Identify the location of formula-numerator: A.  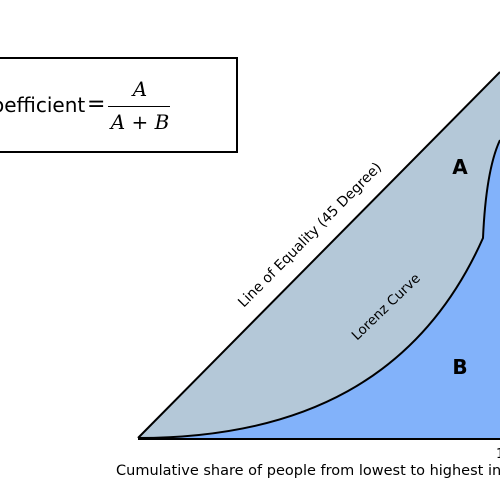
(140, 89).